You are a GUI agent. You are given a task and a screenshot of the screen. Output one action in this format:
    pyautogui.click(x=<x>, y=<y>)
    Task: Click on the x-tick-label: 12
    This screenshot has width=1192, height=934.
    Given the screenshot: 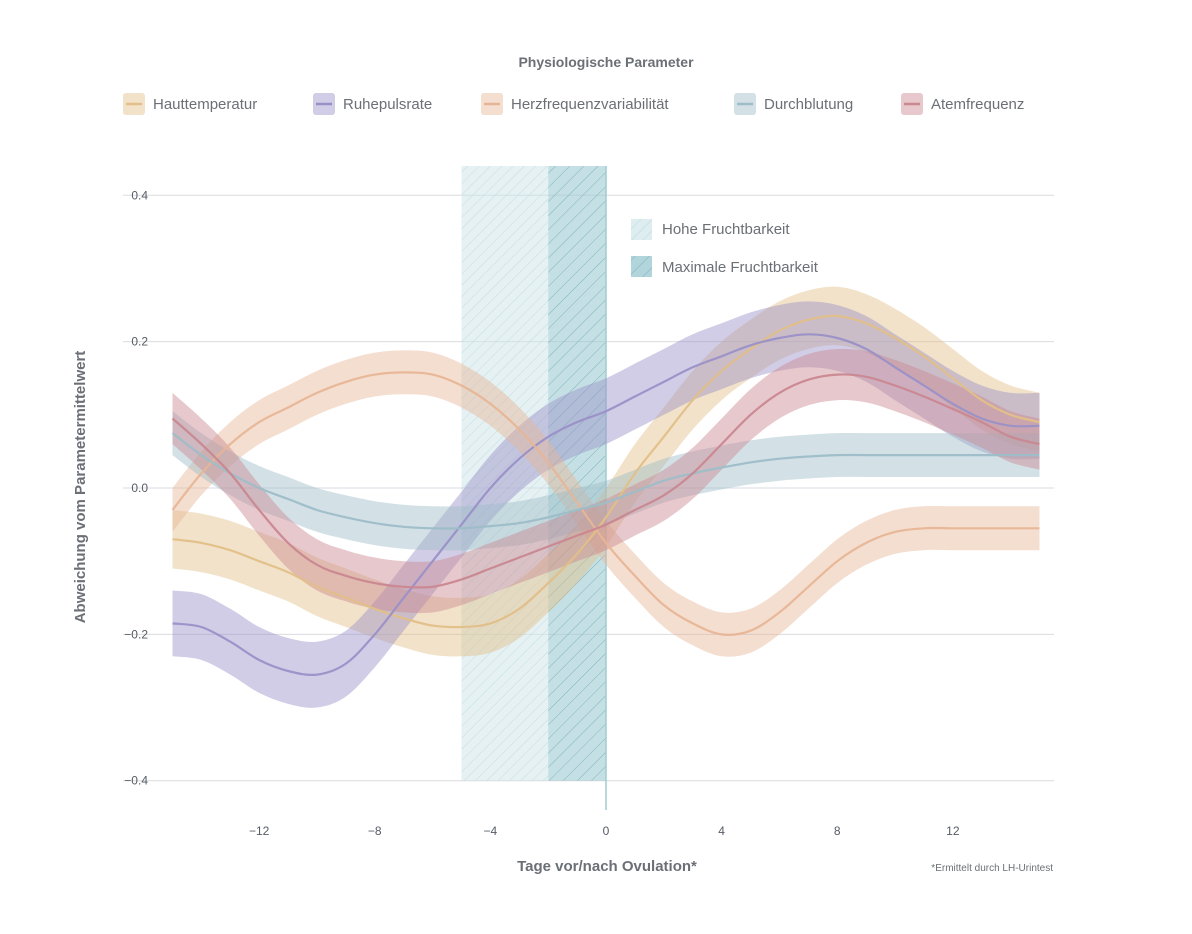 What is the action you would take?
    pyautogui.click(x=953, y=831)
    